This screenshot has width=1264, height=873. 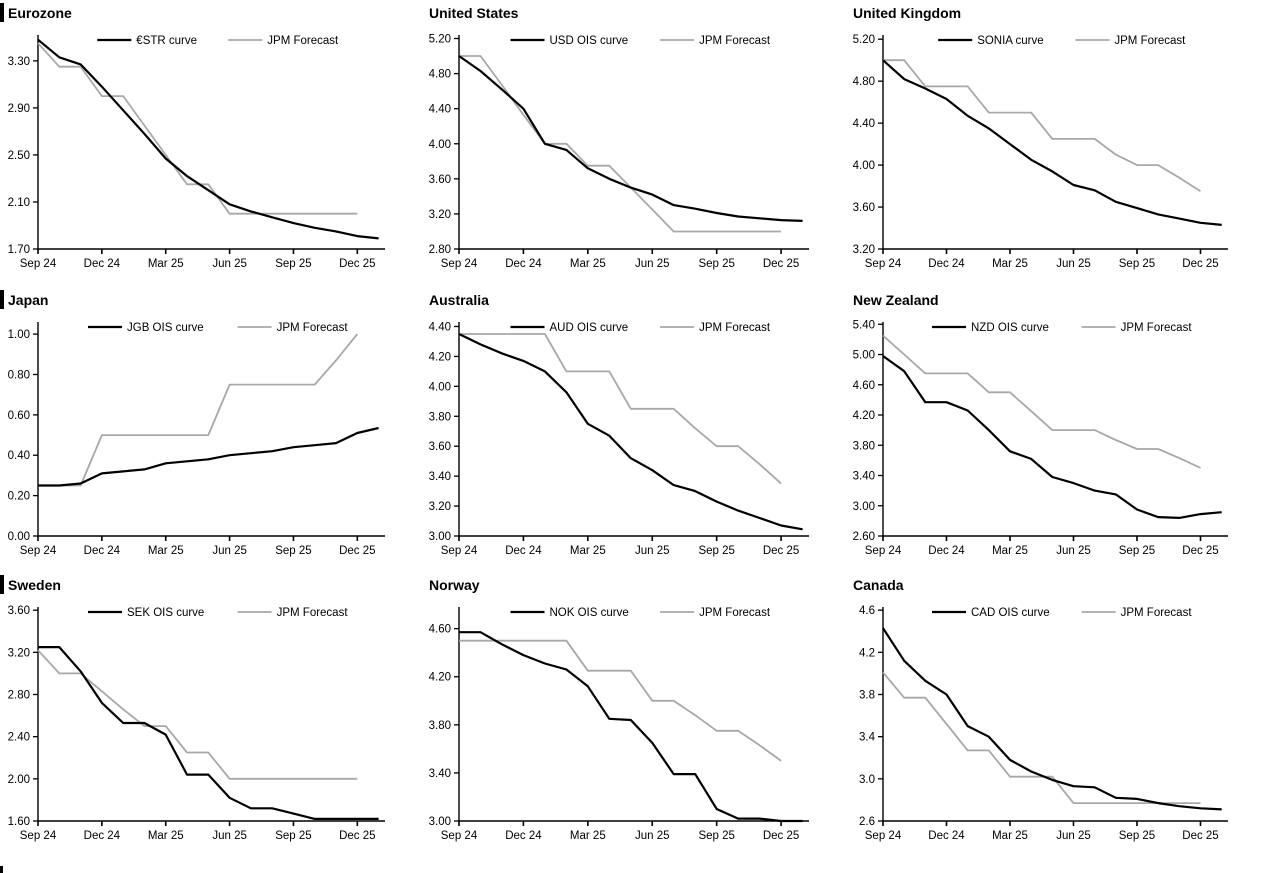 I want to click on svg-text: 3.8, so click(x=867, y=695).